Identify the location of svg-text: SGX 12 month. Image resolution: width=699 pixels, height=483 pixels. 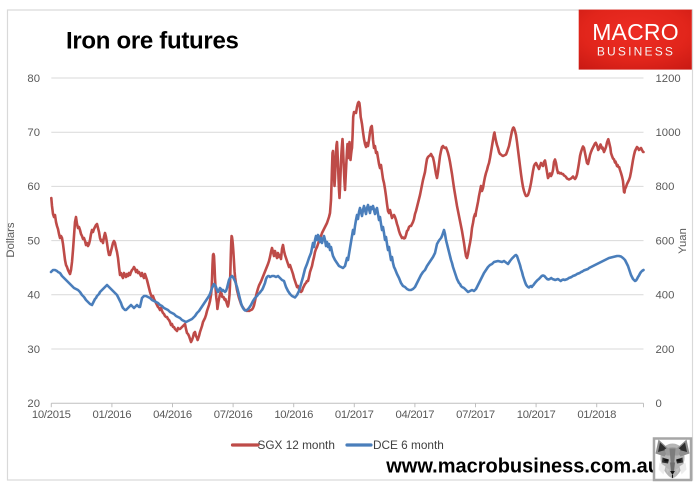
(296, 445).